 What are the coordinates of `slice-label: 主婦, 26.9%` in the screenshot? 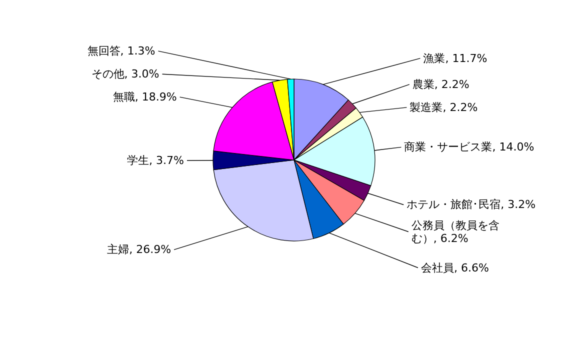 It's located at (139, 249).